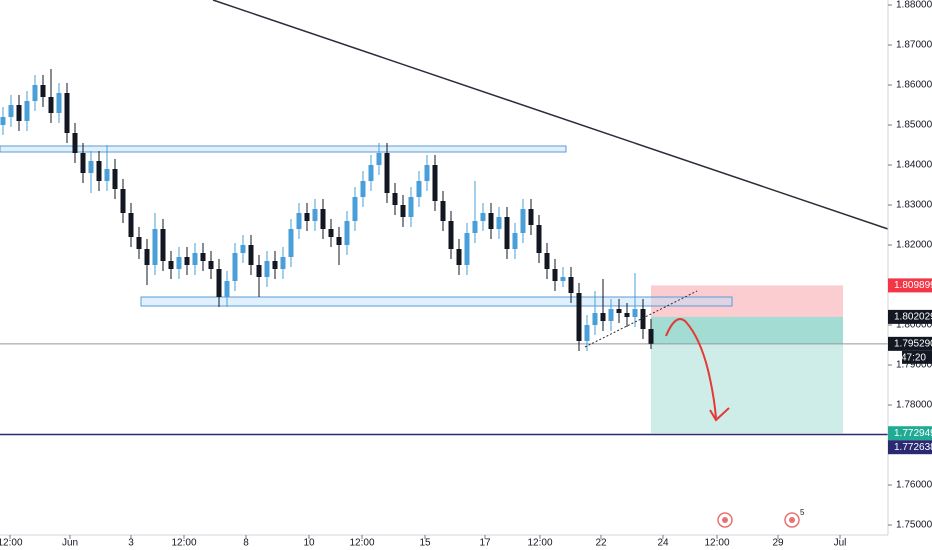 The width and height of the screenshot is (932, 550). I want to click on y-tick-label: 1.840000, so click(914, 165).